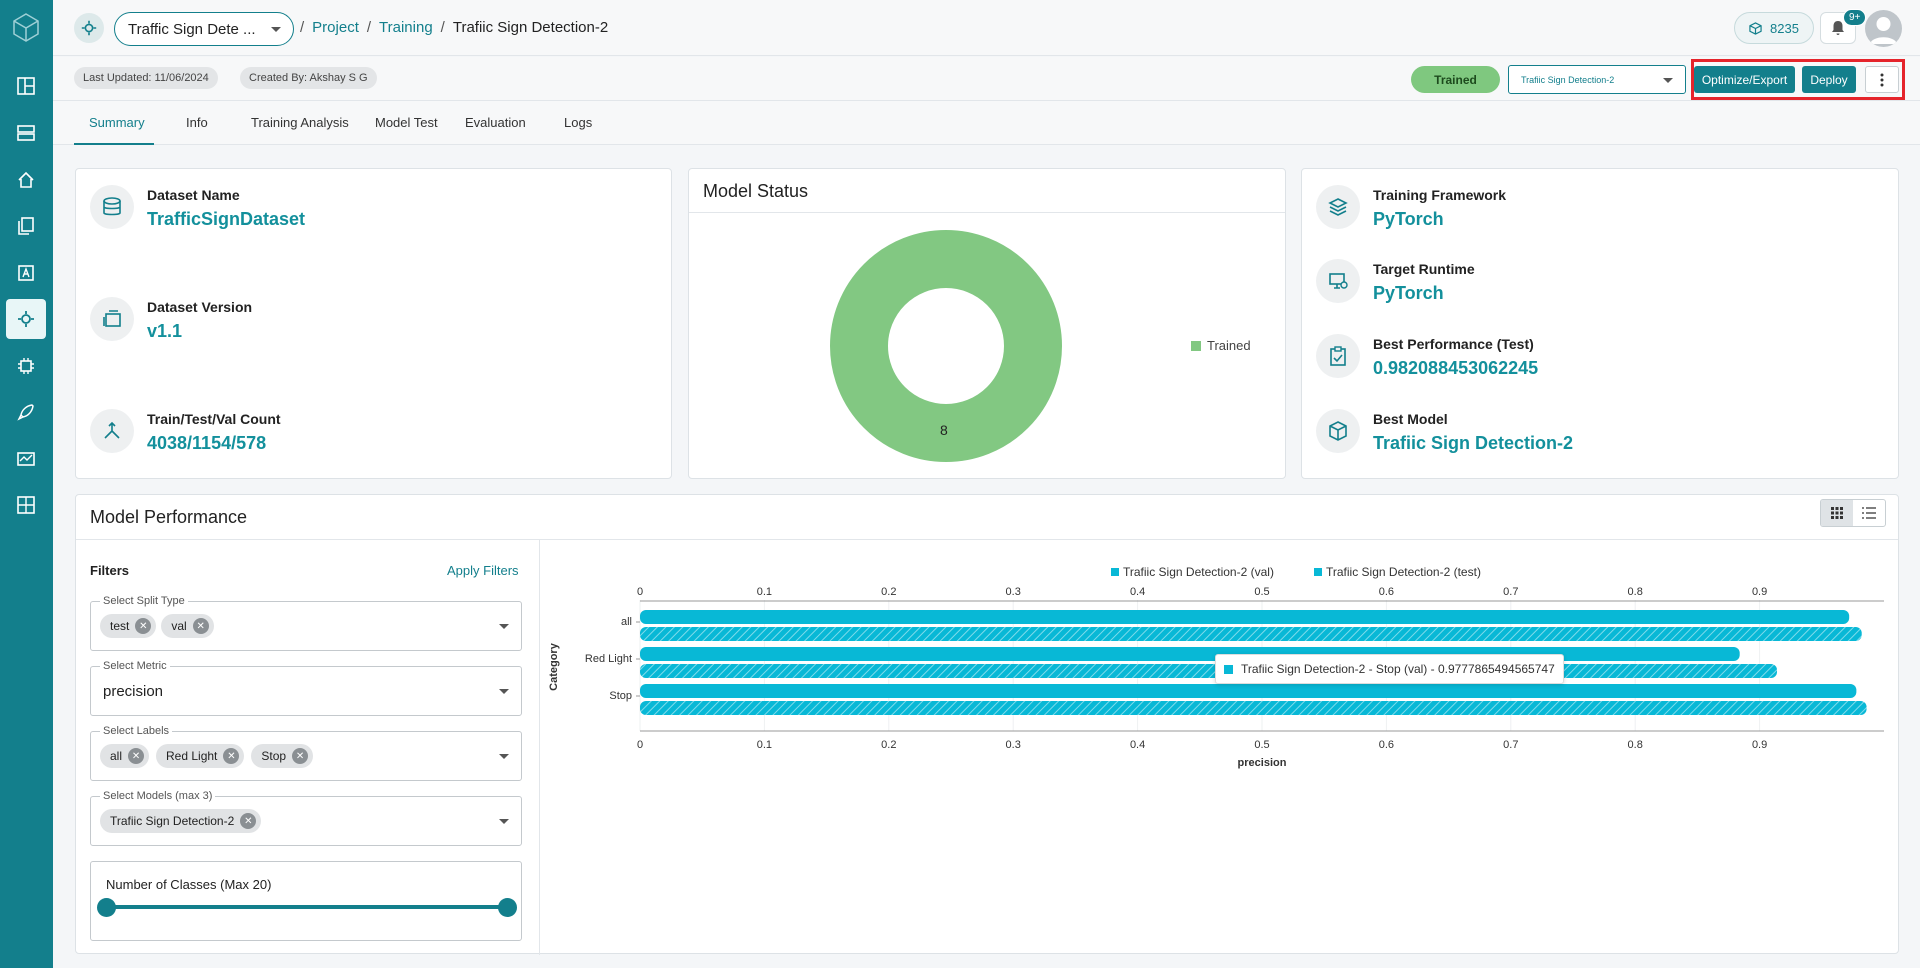 The width and height of the screenshot is (1920, 968). I want to click on breadcrumb-training: Training, so click(406, 27).